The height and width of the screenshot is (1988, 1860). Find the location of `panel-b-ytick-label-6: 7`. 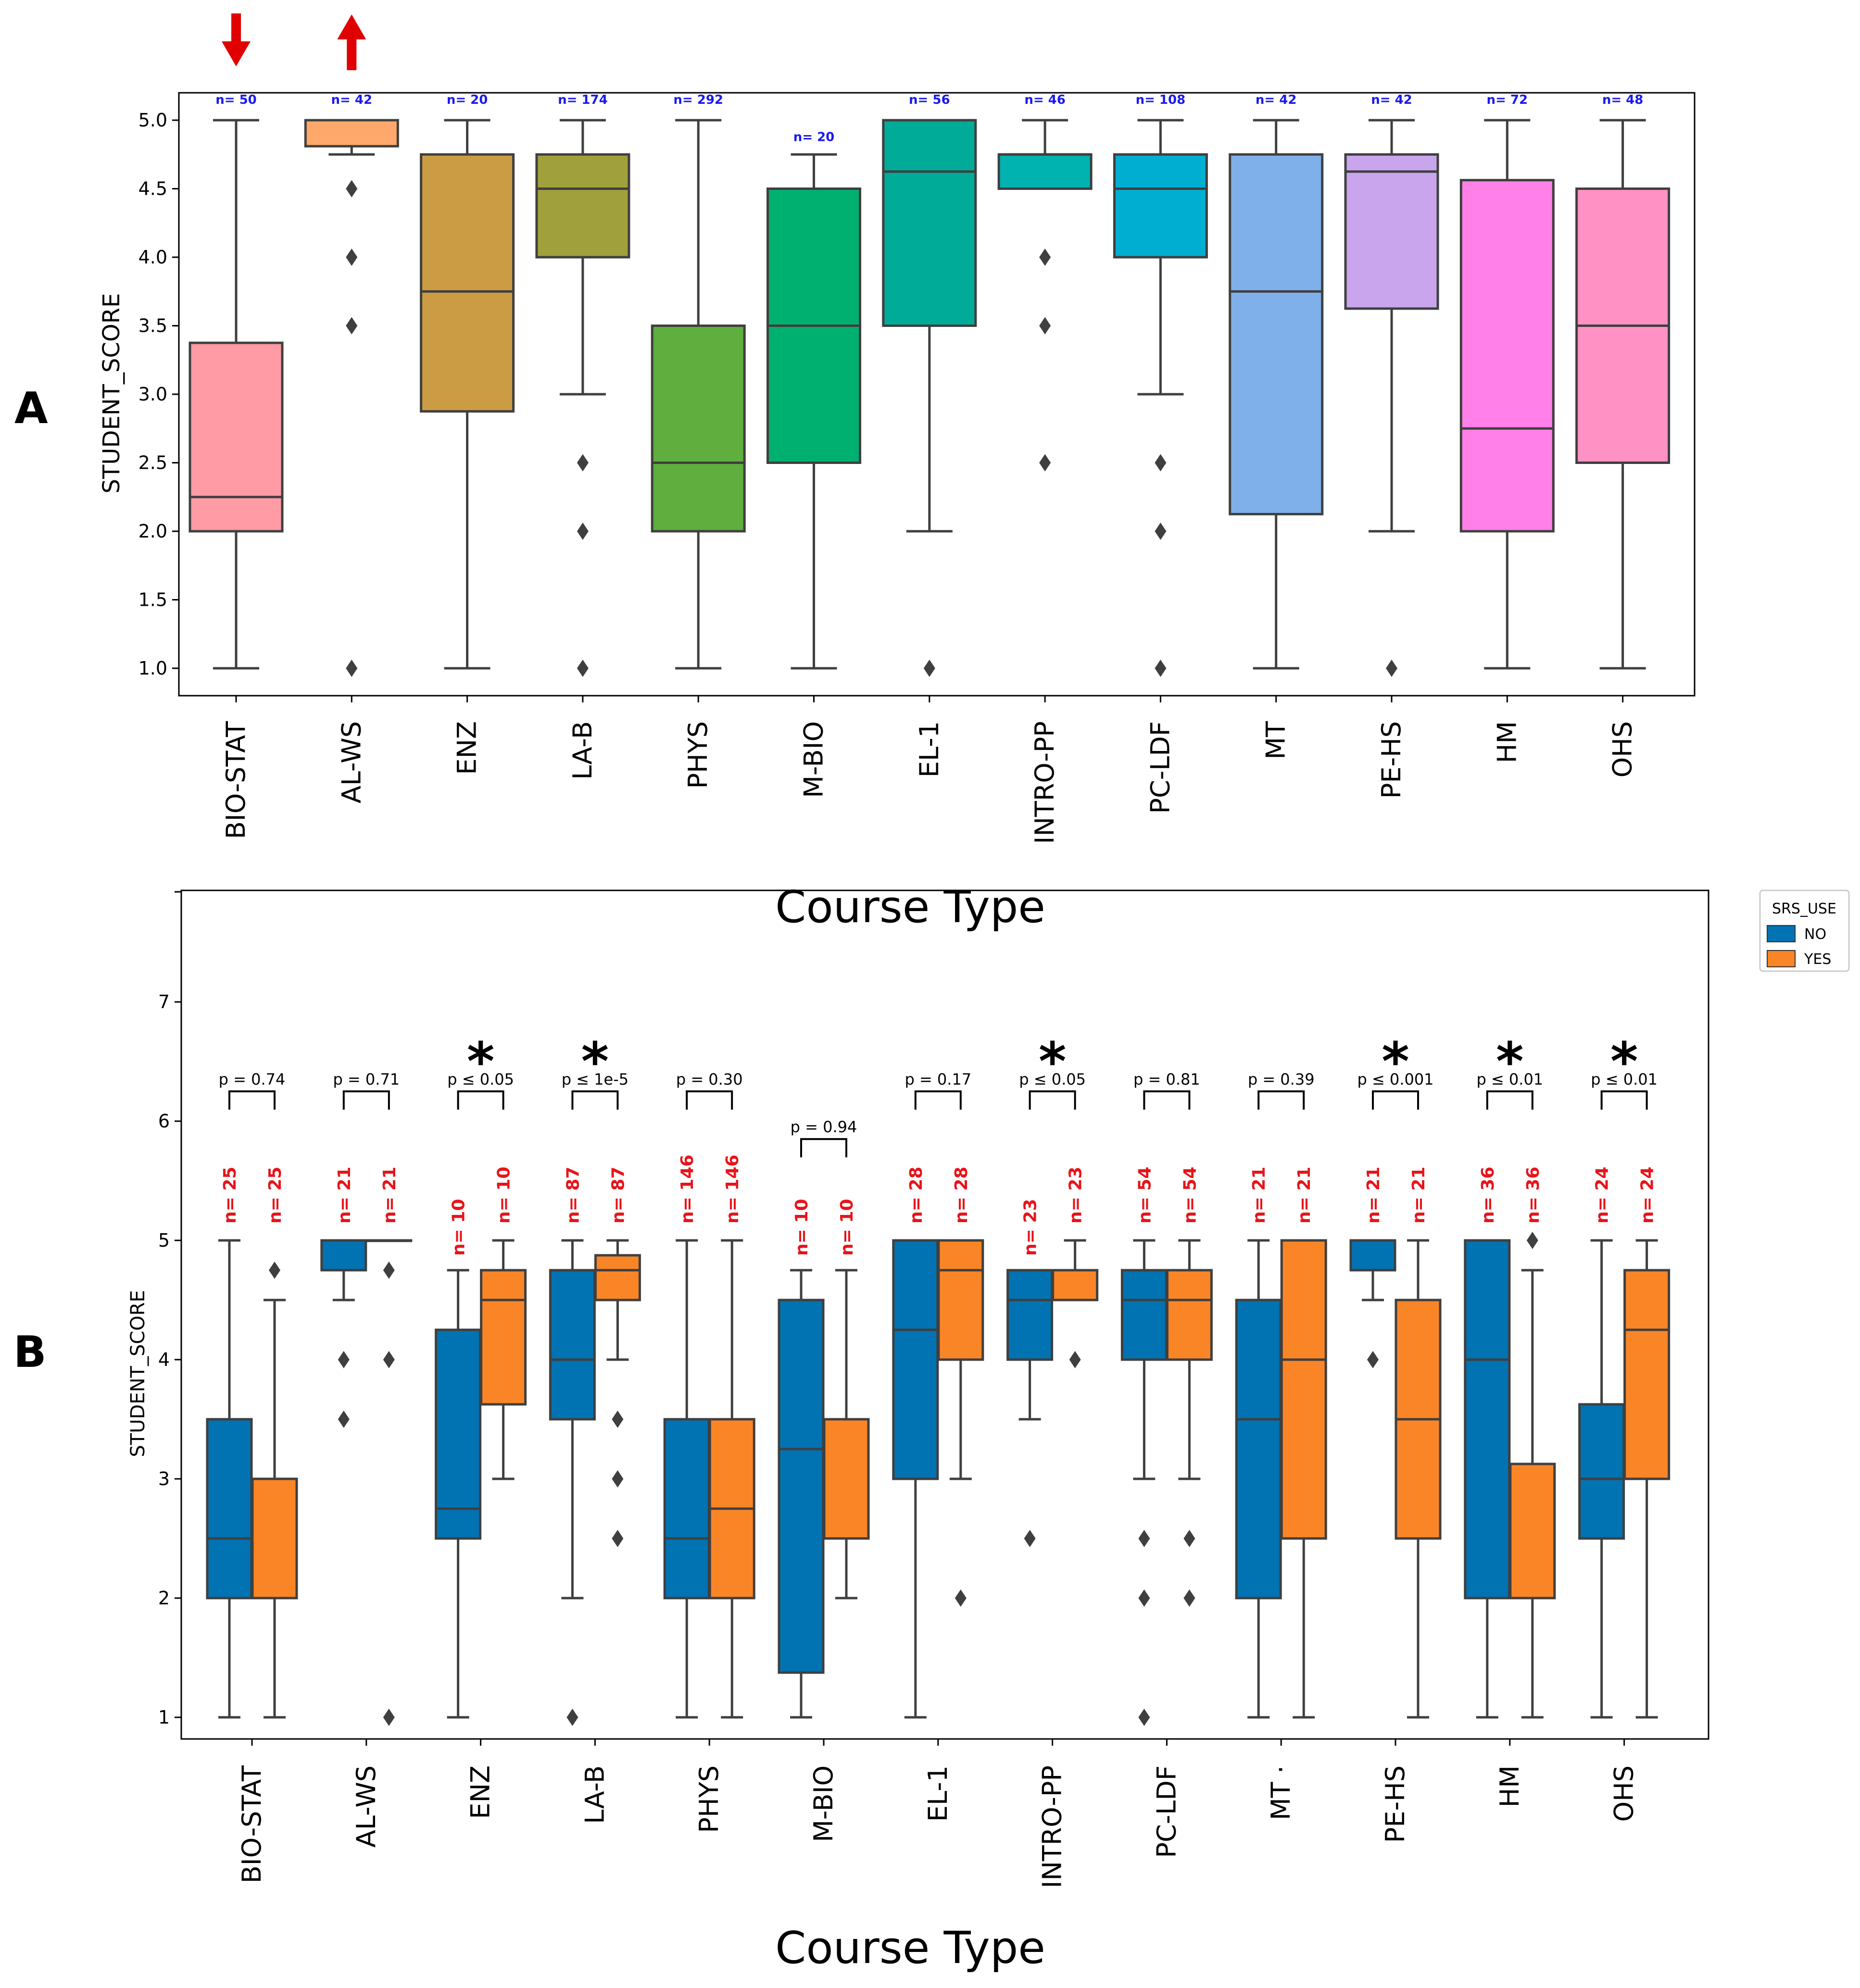

panel-b-ytick-label-6: 7 is located at coordinates (164, 1002).